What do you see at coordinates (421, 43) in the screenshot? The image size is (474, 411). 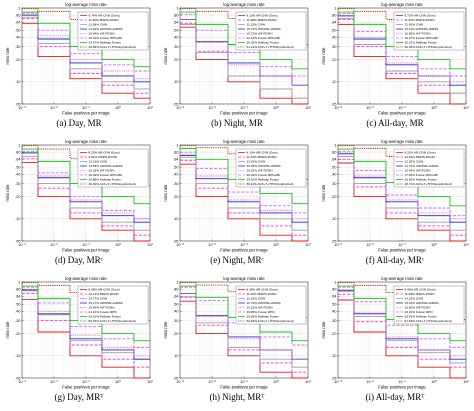 I see `legend-entry: 25.31% Halfway Fusion` at bounding box center [421, 43].